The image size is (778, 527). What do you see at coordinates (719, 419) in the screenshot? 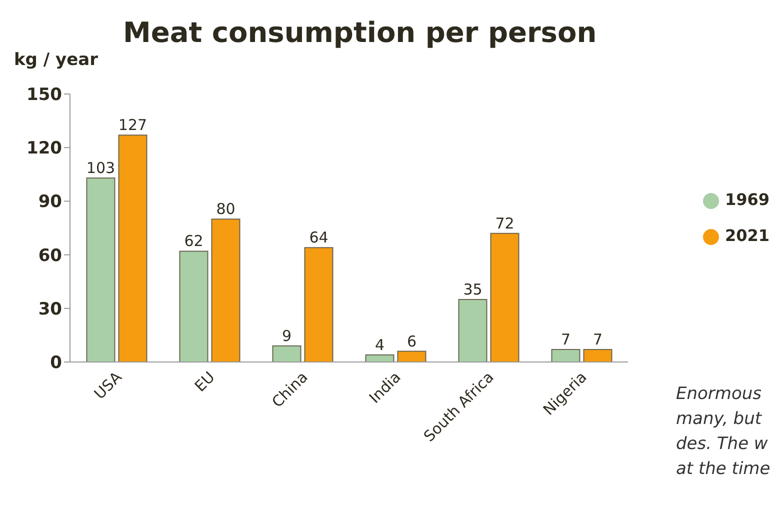
I see `text: many, but` at bounding box center [719, 419].